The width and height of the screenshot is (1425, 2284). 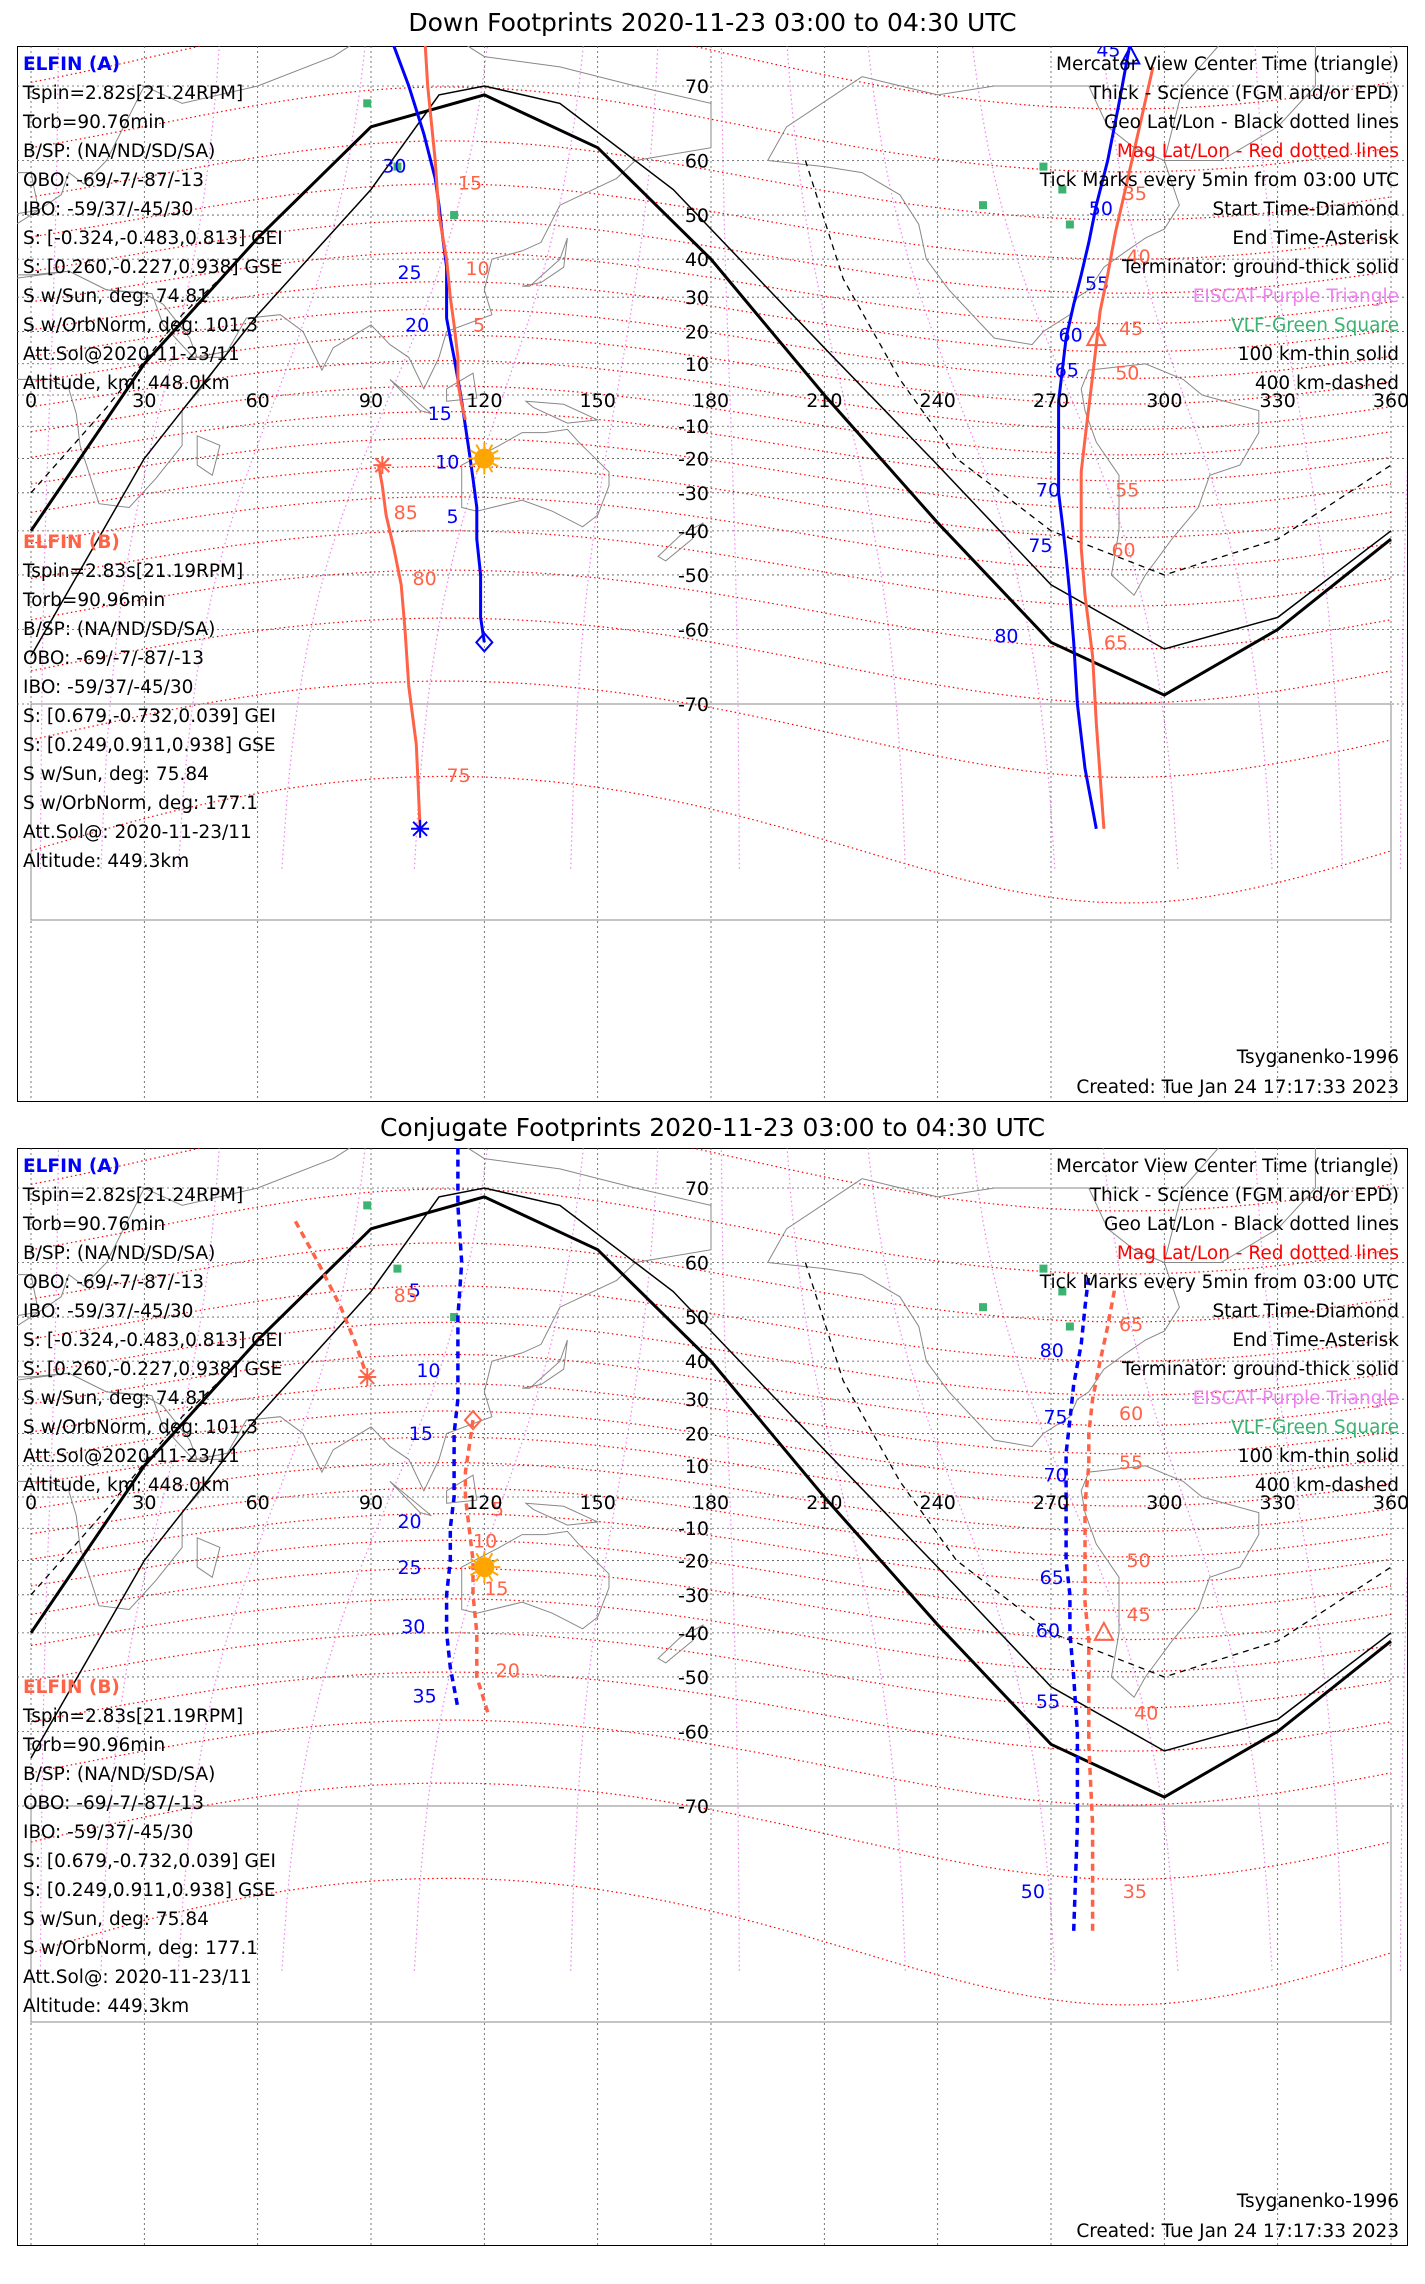 I want to click on elfin-a-tick-label: 65, so click(x=1052, y=1578).